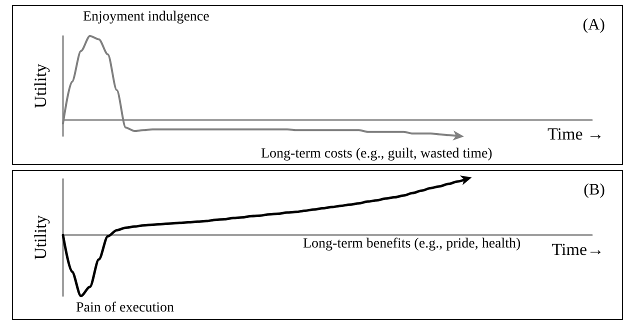 The height and width of the screenshot is (333, 640). I want to click on annotation: Long-term benefits (e.g., pride, health), so click(412, 244).